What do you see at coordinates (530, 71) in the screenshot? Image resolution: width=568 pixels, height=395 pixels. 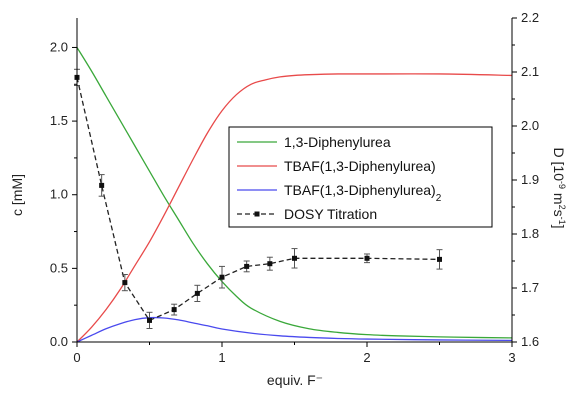 I see `y-right-tick-label: 2.1` at bounding box center [530, 71].